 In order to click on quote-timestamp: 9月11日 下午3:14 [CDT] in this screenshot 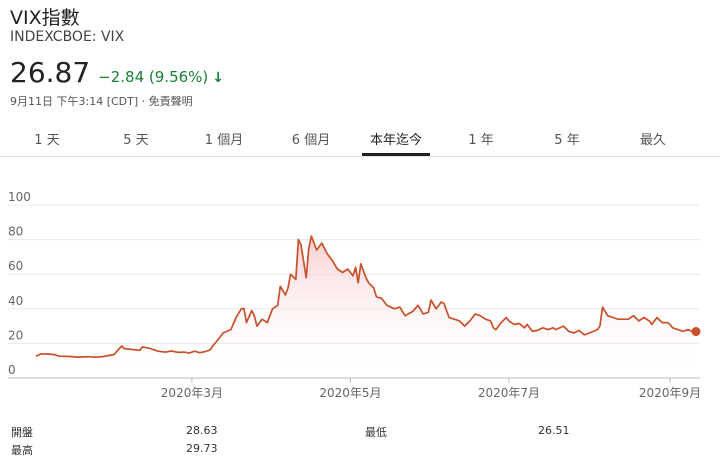, I will do `click(74, 101)`.